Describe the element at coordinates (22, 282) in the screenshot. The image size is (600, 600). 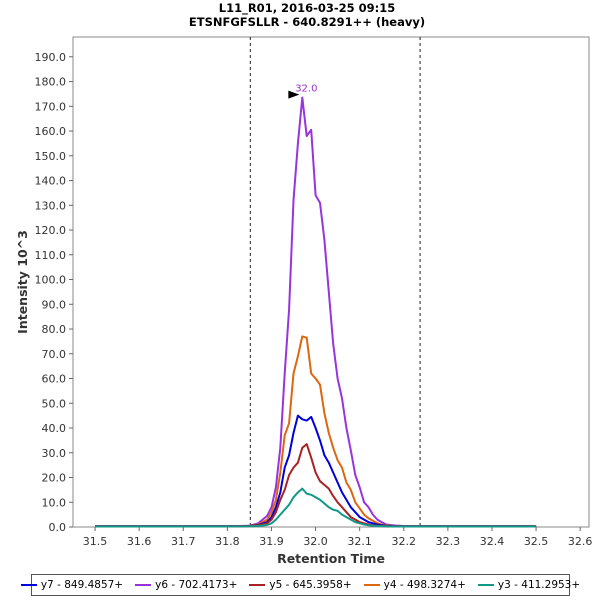
I see `y-axis-label: Intensity 10^3` at that location.